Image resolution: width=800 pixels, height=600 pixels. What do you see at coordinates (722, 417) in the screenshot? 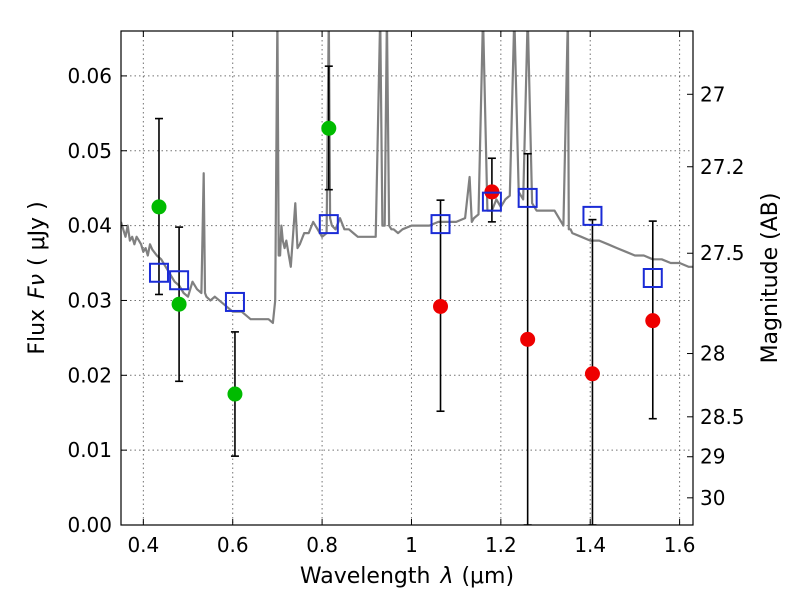
I see `right-tick-label: 28.5` at bounding box center [722, 417].